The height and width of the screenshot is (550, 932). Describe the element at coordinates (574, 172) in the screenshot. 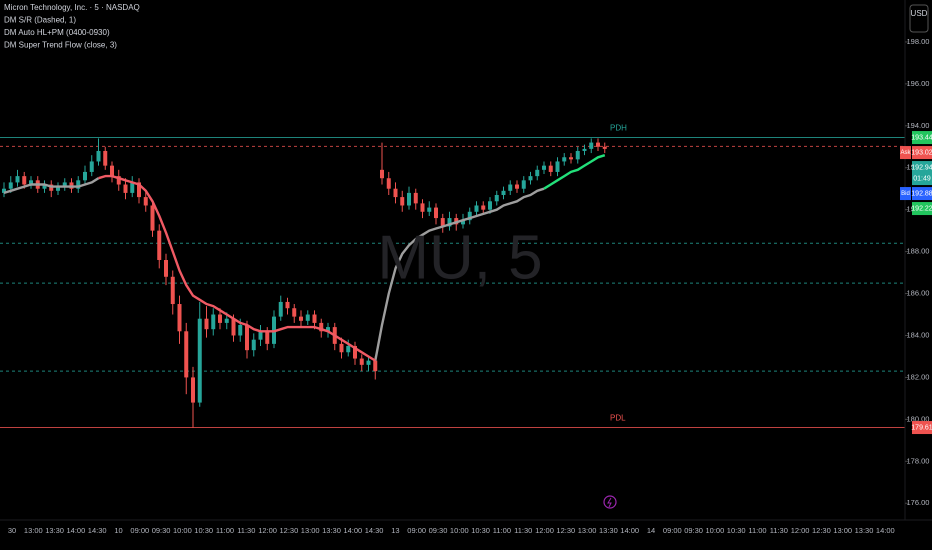

I see `trend-line` at that location.